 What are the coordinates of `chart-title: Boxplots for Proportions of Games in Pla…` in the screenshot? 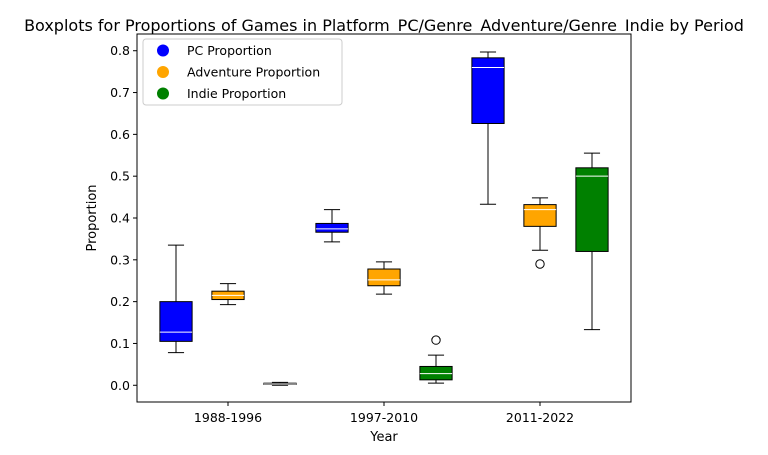 It's located at (384, 26).